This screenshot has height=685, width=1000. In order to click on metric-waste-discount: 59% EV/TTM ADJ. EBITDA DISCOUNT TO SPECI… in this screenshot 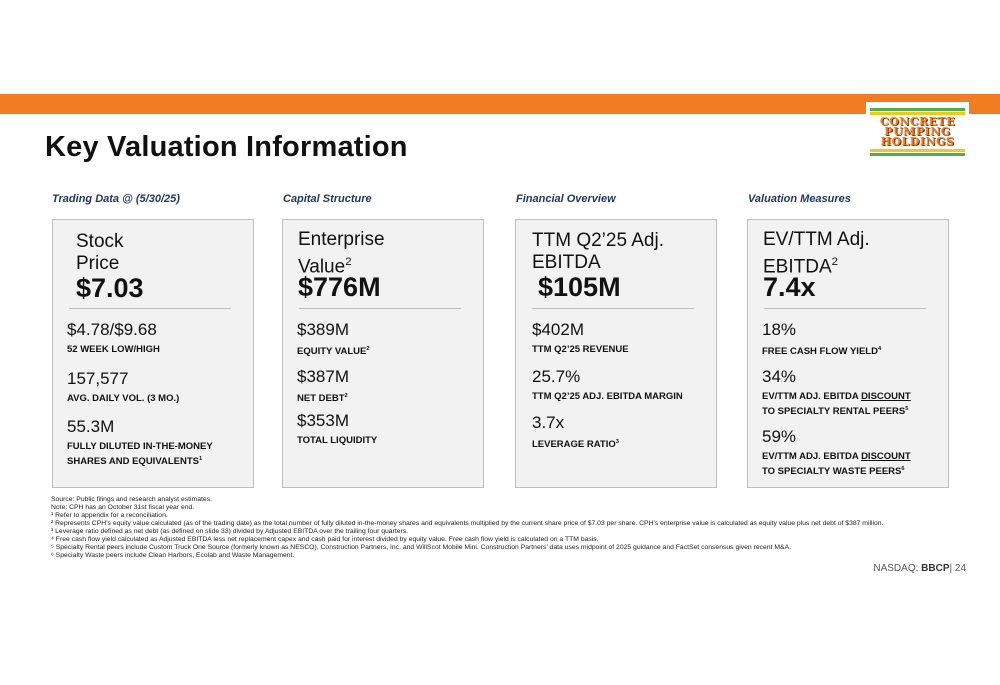, I will do `click(836, 452)`.